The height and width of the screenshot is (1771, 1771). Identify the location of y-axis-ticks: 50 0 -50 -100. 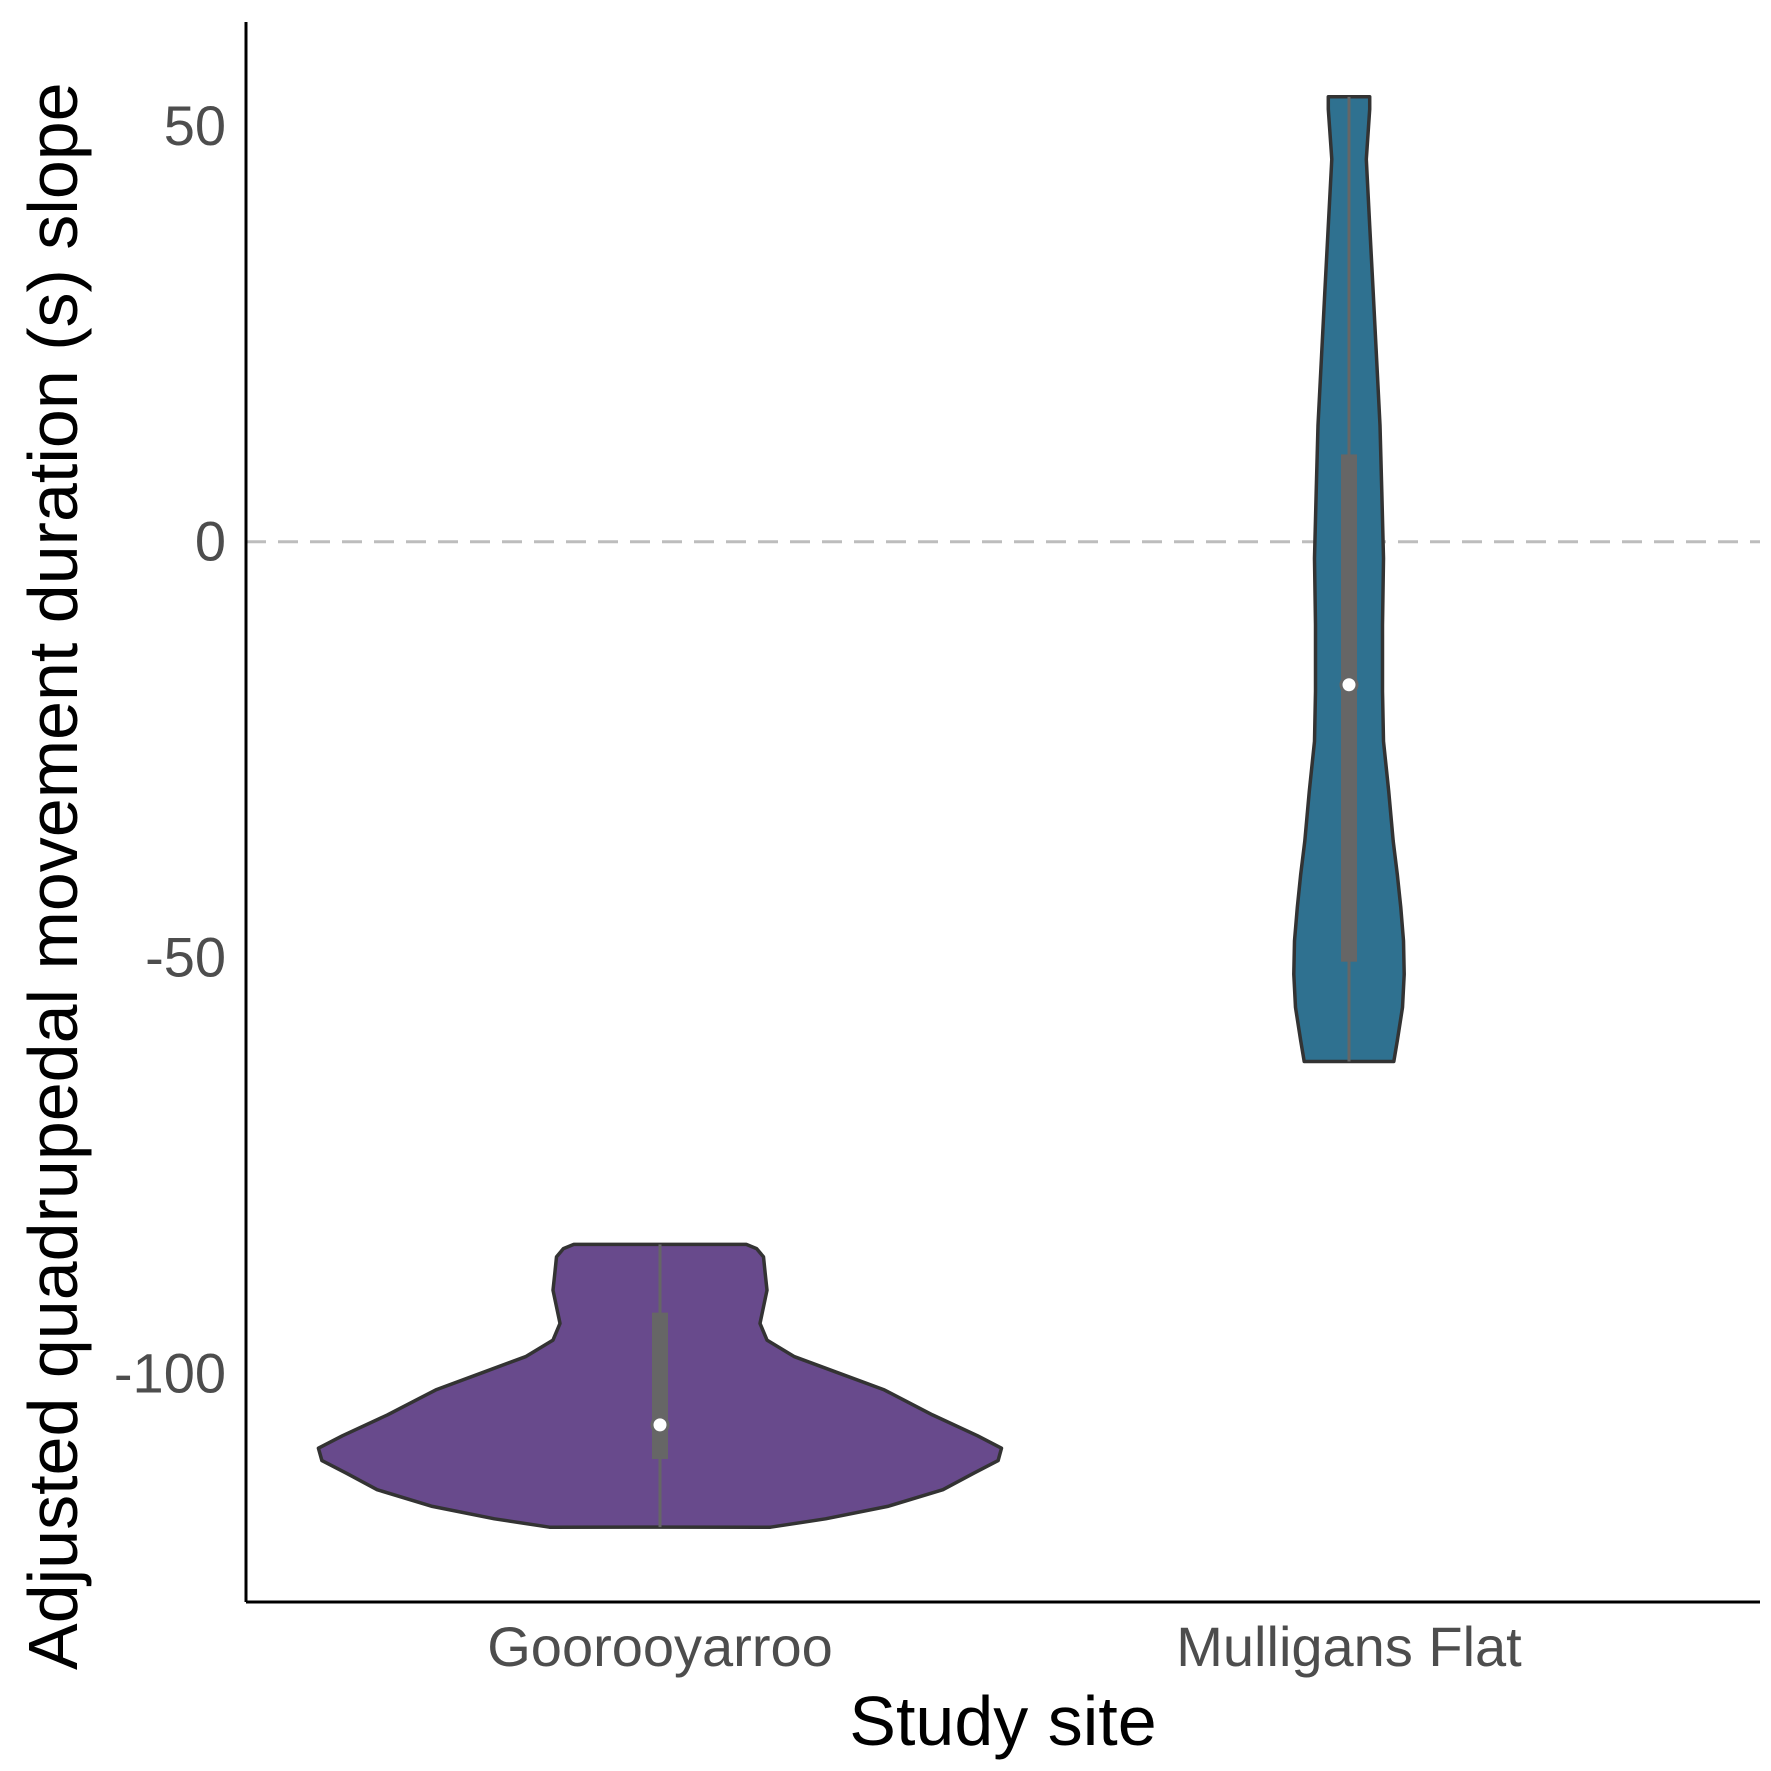
(170, 749).